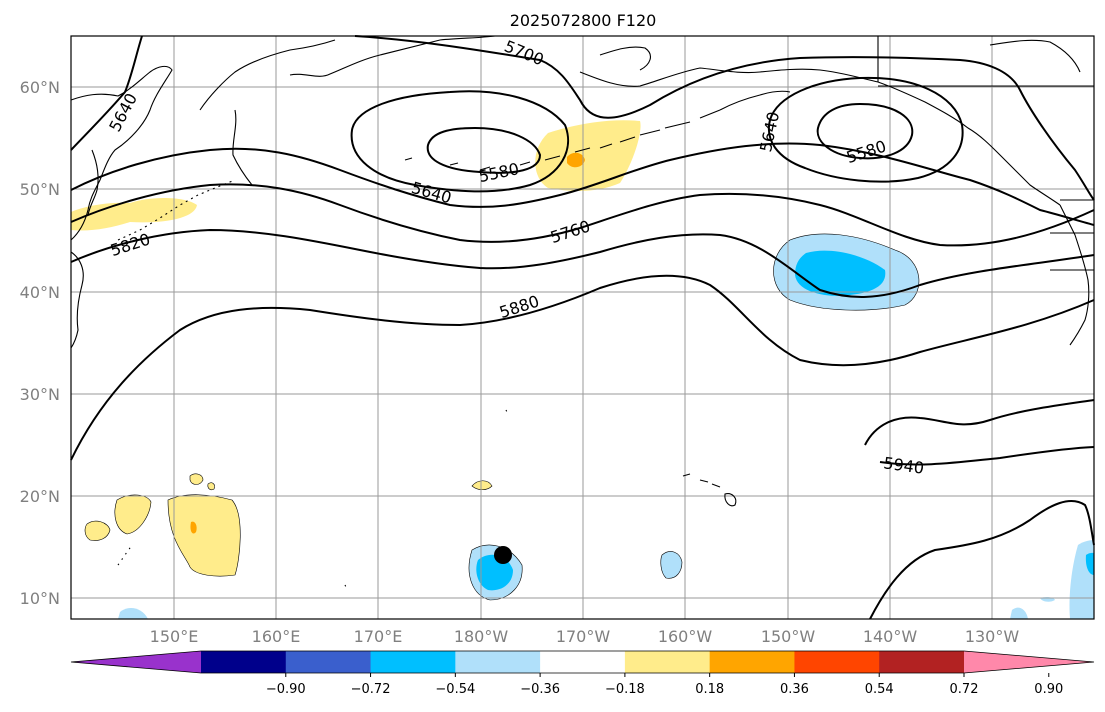  What do you see at coordinates (709, 689) in the screenshot?
I see `colorbar-tick-label: 0.18` at bounding box center [709, 689].